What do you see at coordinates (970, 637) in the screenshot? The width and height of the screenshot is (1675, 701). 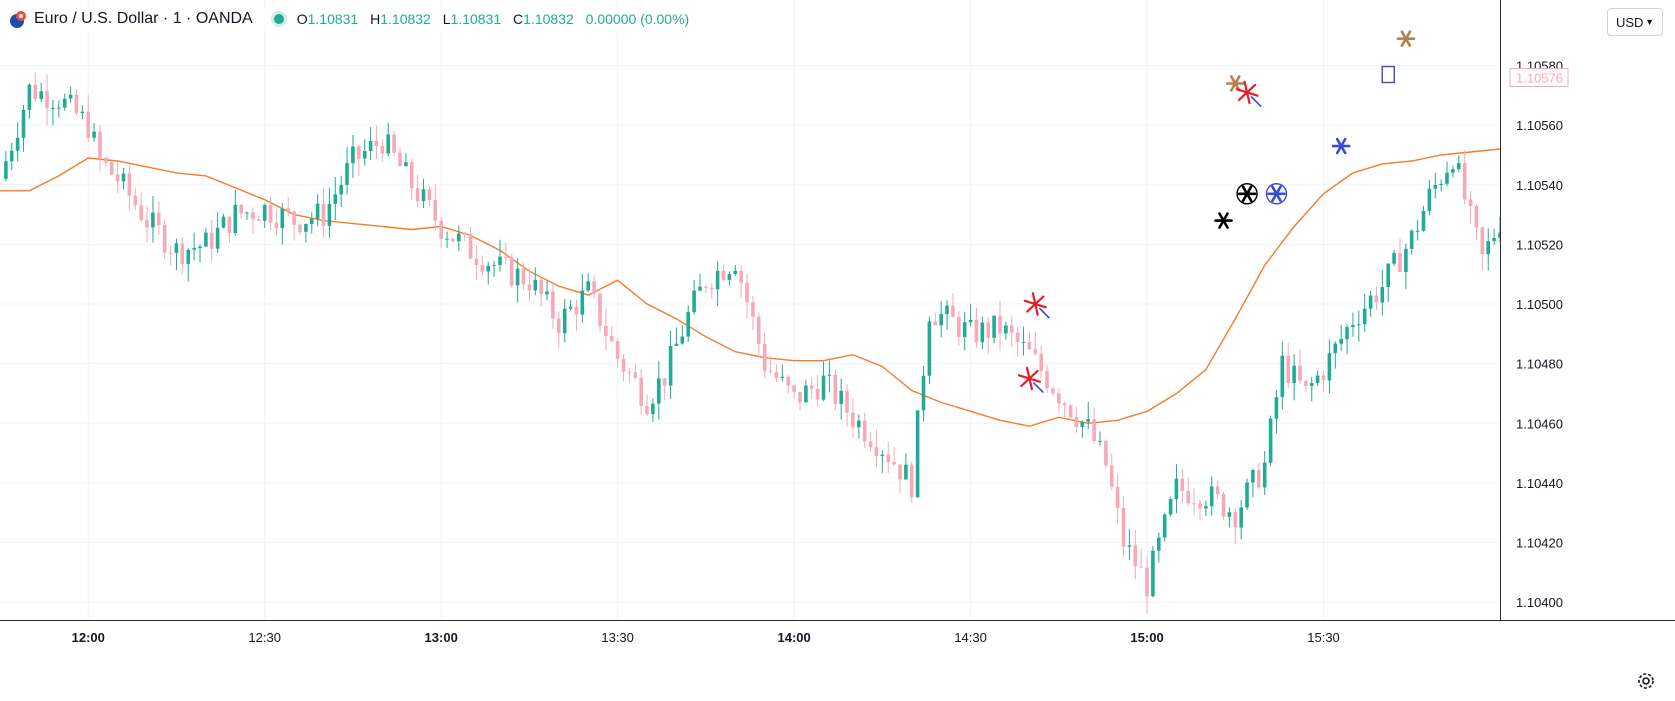 I see `time-tick-label: 14:30` at bounding box center [970, 637].